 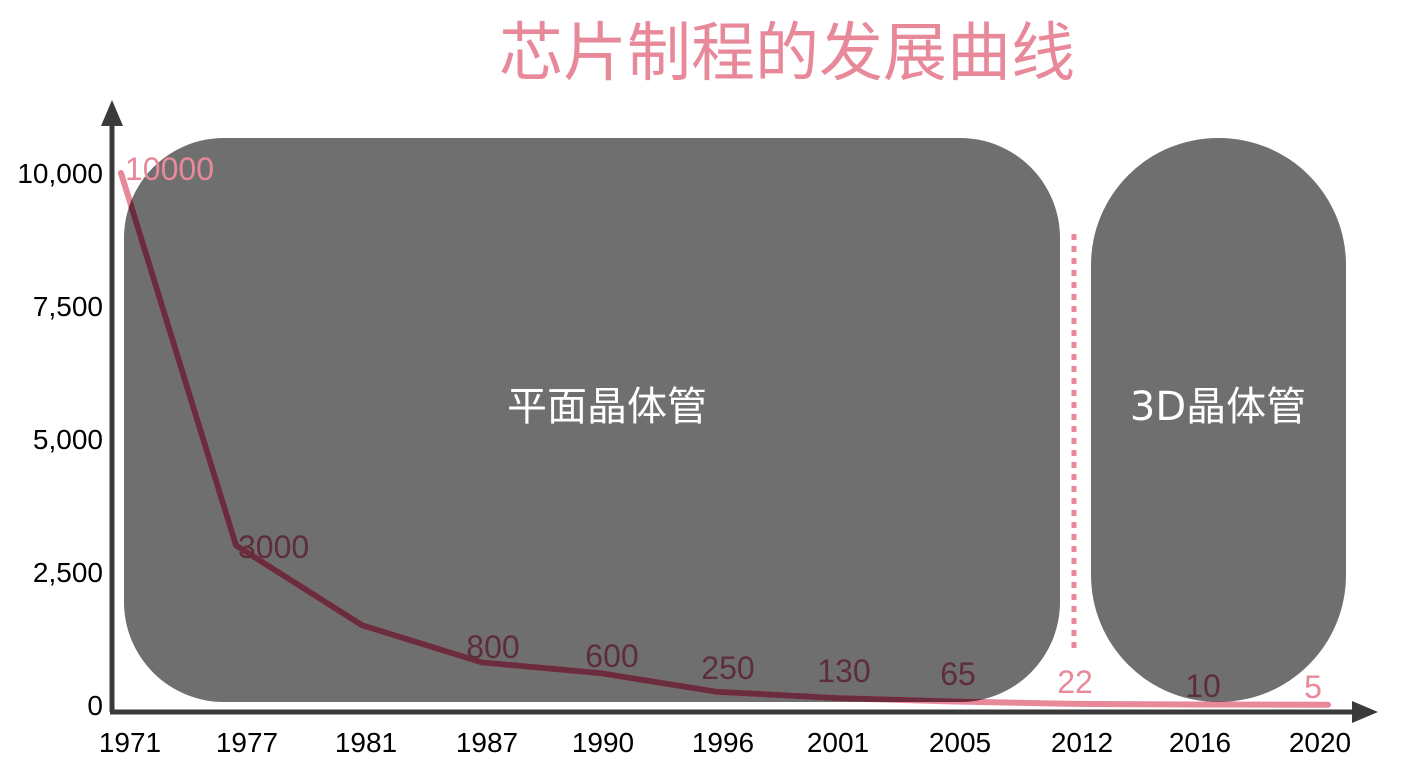 What do you see at coordinates (1320, 742) in the screenshot?
I see `x-tick-label: 2020` at bounding box center [1320, 742].